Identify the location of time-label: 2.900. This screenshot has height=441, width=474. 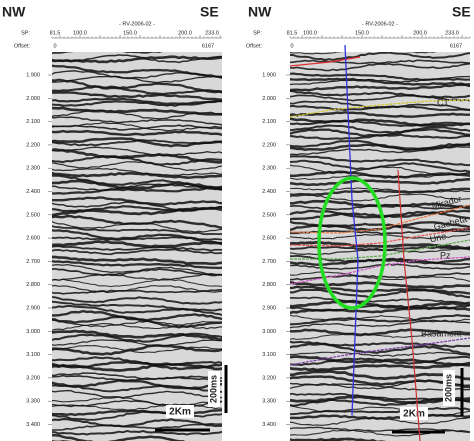
(269, 308).